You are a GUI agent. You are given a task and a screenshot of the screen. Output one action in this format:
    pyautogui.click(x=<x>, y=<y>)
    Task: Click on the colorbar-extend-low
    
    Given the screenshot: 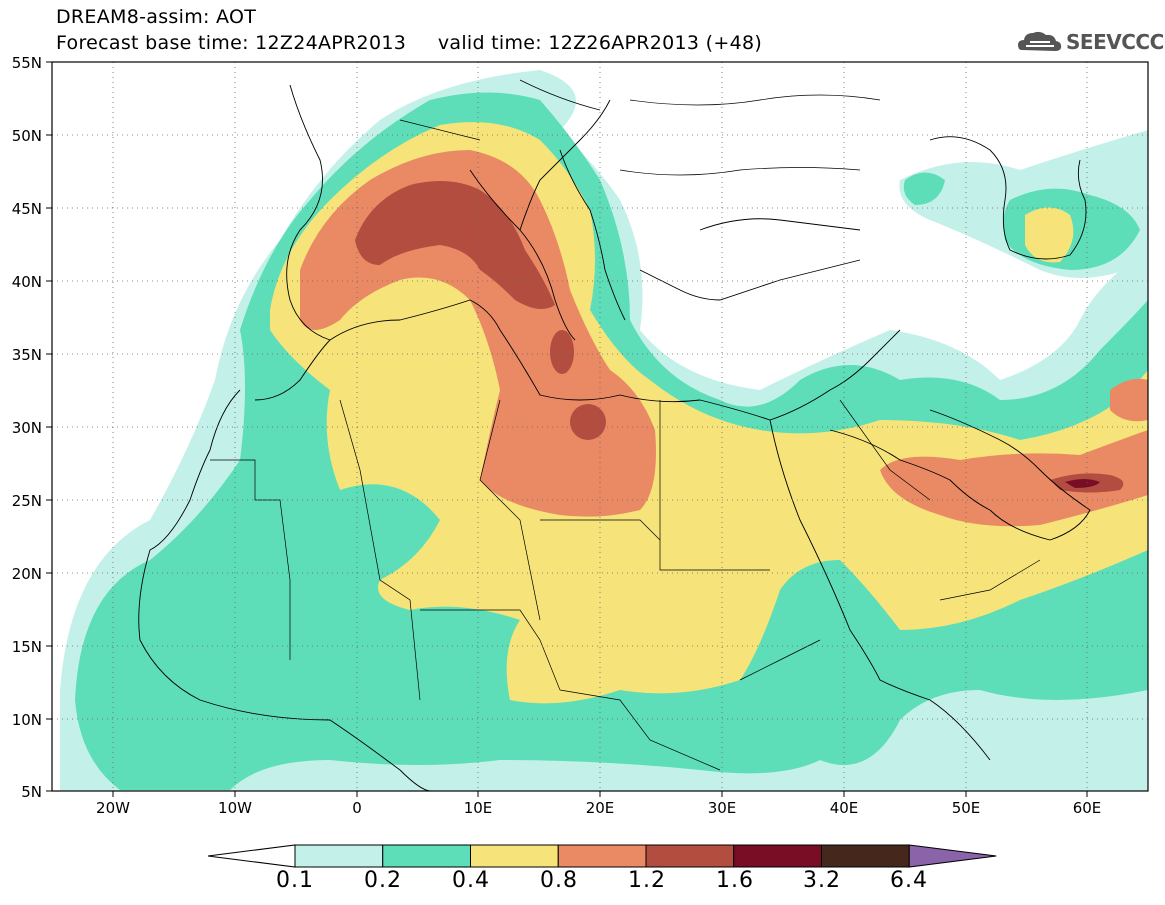 What is the action you would take?
    pyautogui.click(x=251, y=856)
    